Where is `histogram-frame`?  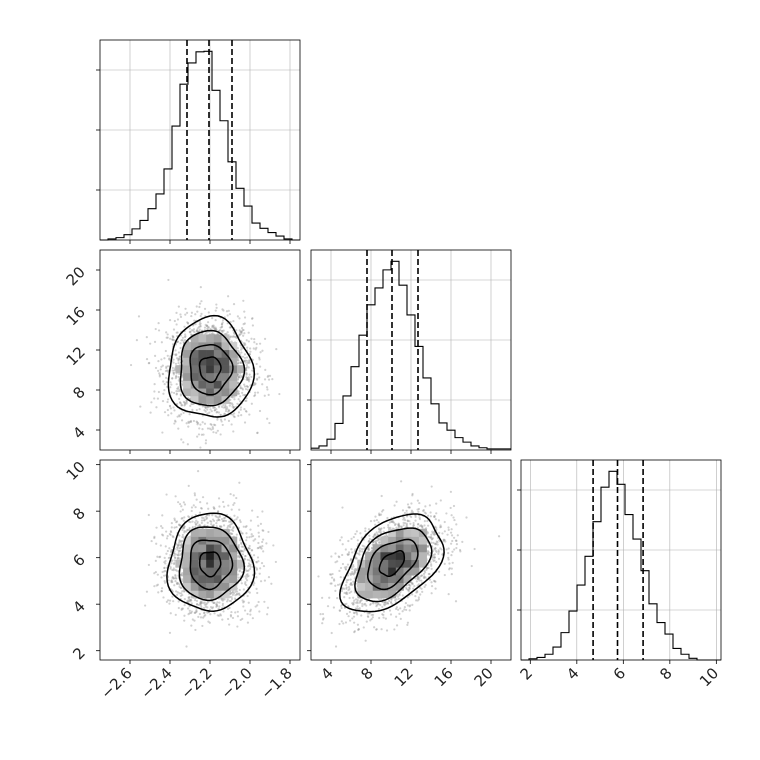
histogram-frame is located at coordinates (621, 560).